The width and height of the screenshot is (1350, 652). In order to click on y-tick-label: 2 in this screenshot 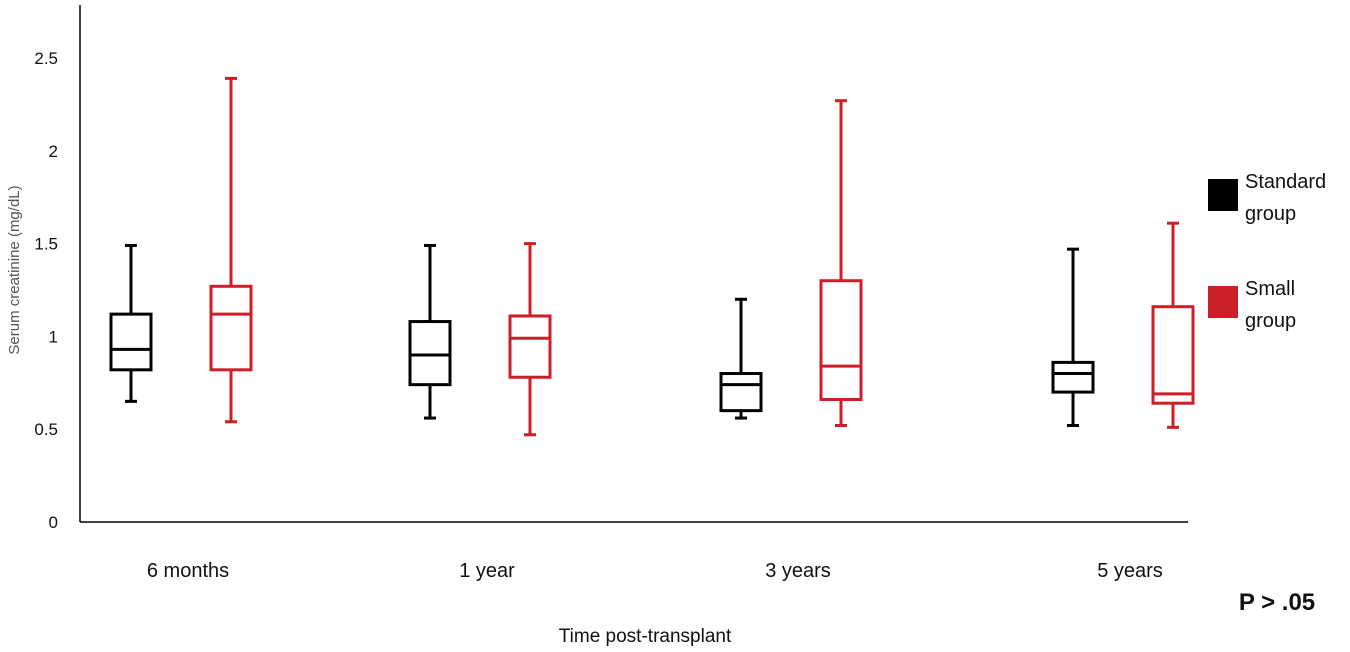, I will do `click(53, 151)`.